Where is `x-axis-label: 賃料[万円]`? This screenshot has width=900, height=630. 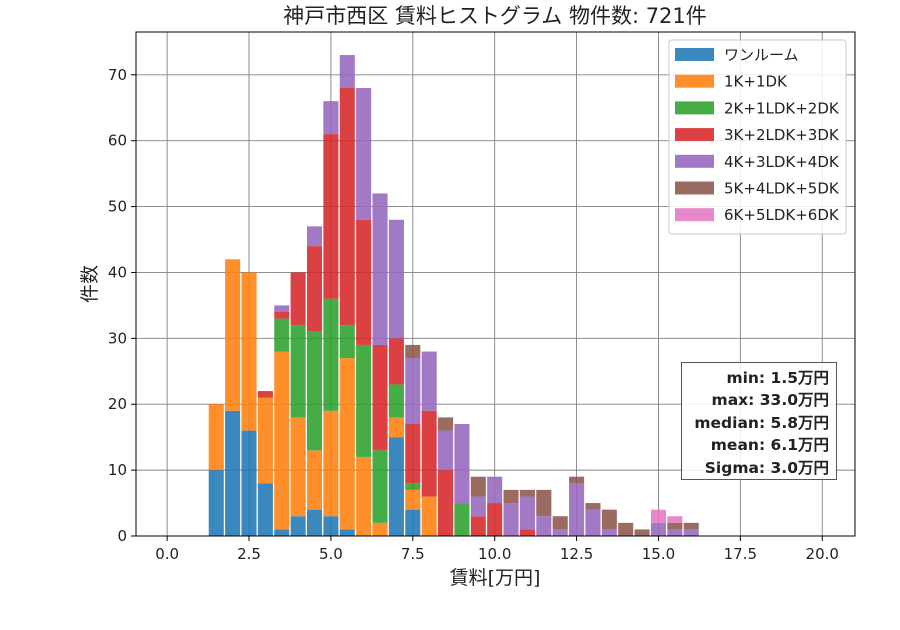
x-axis-label: 賃料[万円] is located at coordinates (495, 578).